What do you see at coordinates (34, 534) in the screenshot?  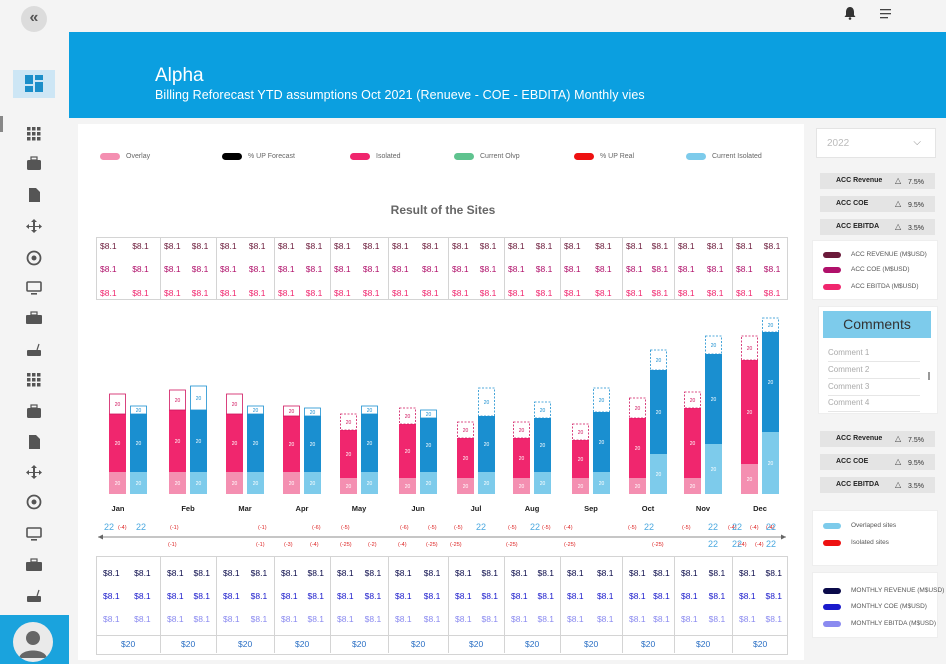 I see `user-settings-icon` at bounding box center [34, 534].